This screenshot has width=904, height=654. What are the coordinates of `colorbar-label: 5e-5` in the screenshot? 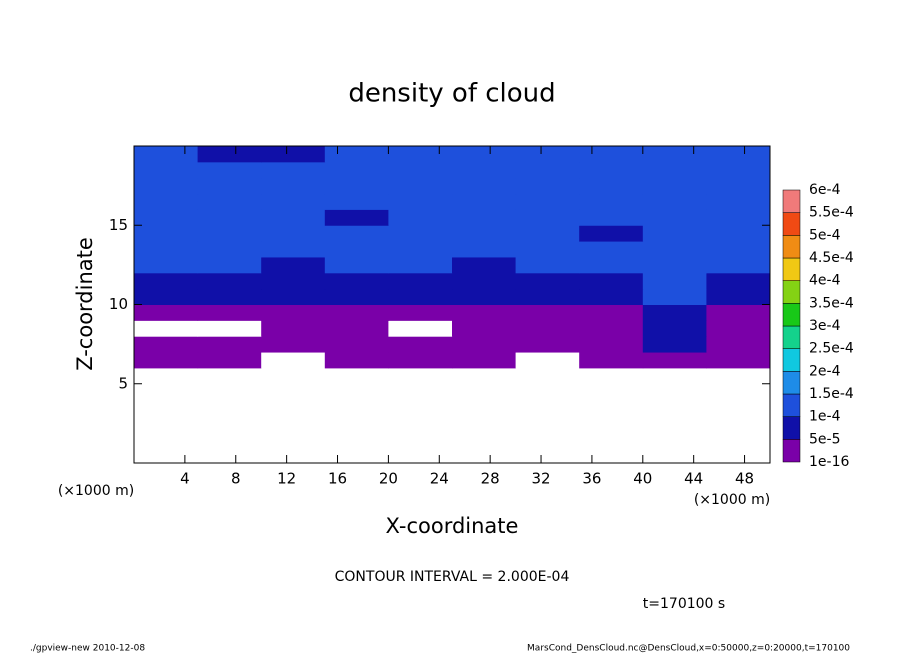 It's located at (824, 439).